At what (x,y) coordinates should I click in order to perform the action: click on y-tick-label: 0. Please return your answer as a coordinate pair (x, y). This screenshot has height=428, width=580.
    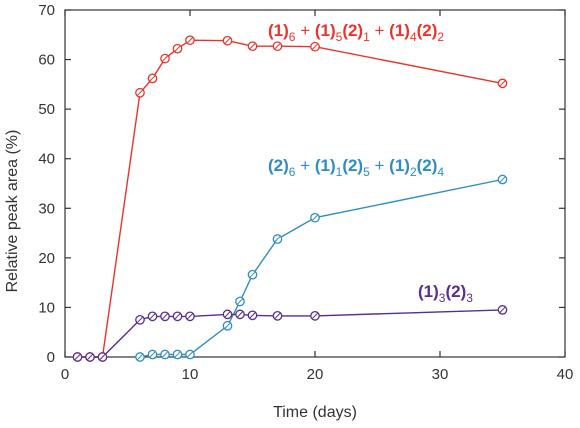
    Looking at the image, I should click on (51, 357).